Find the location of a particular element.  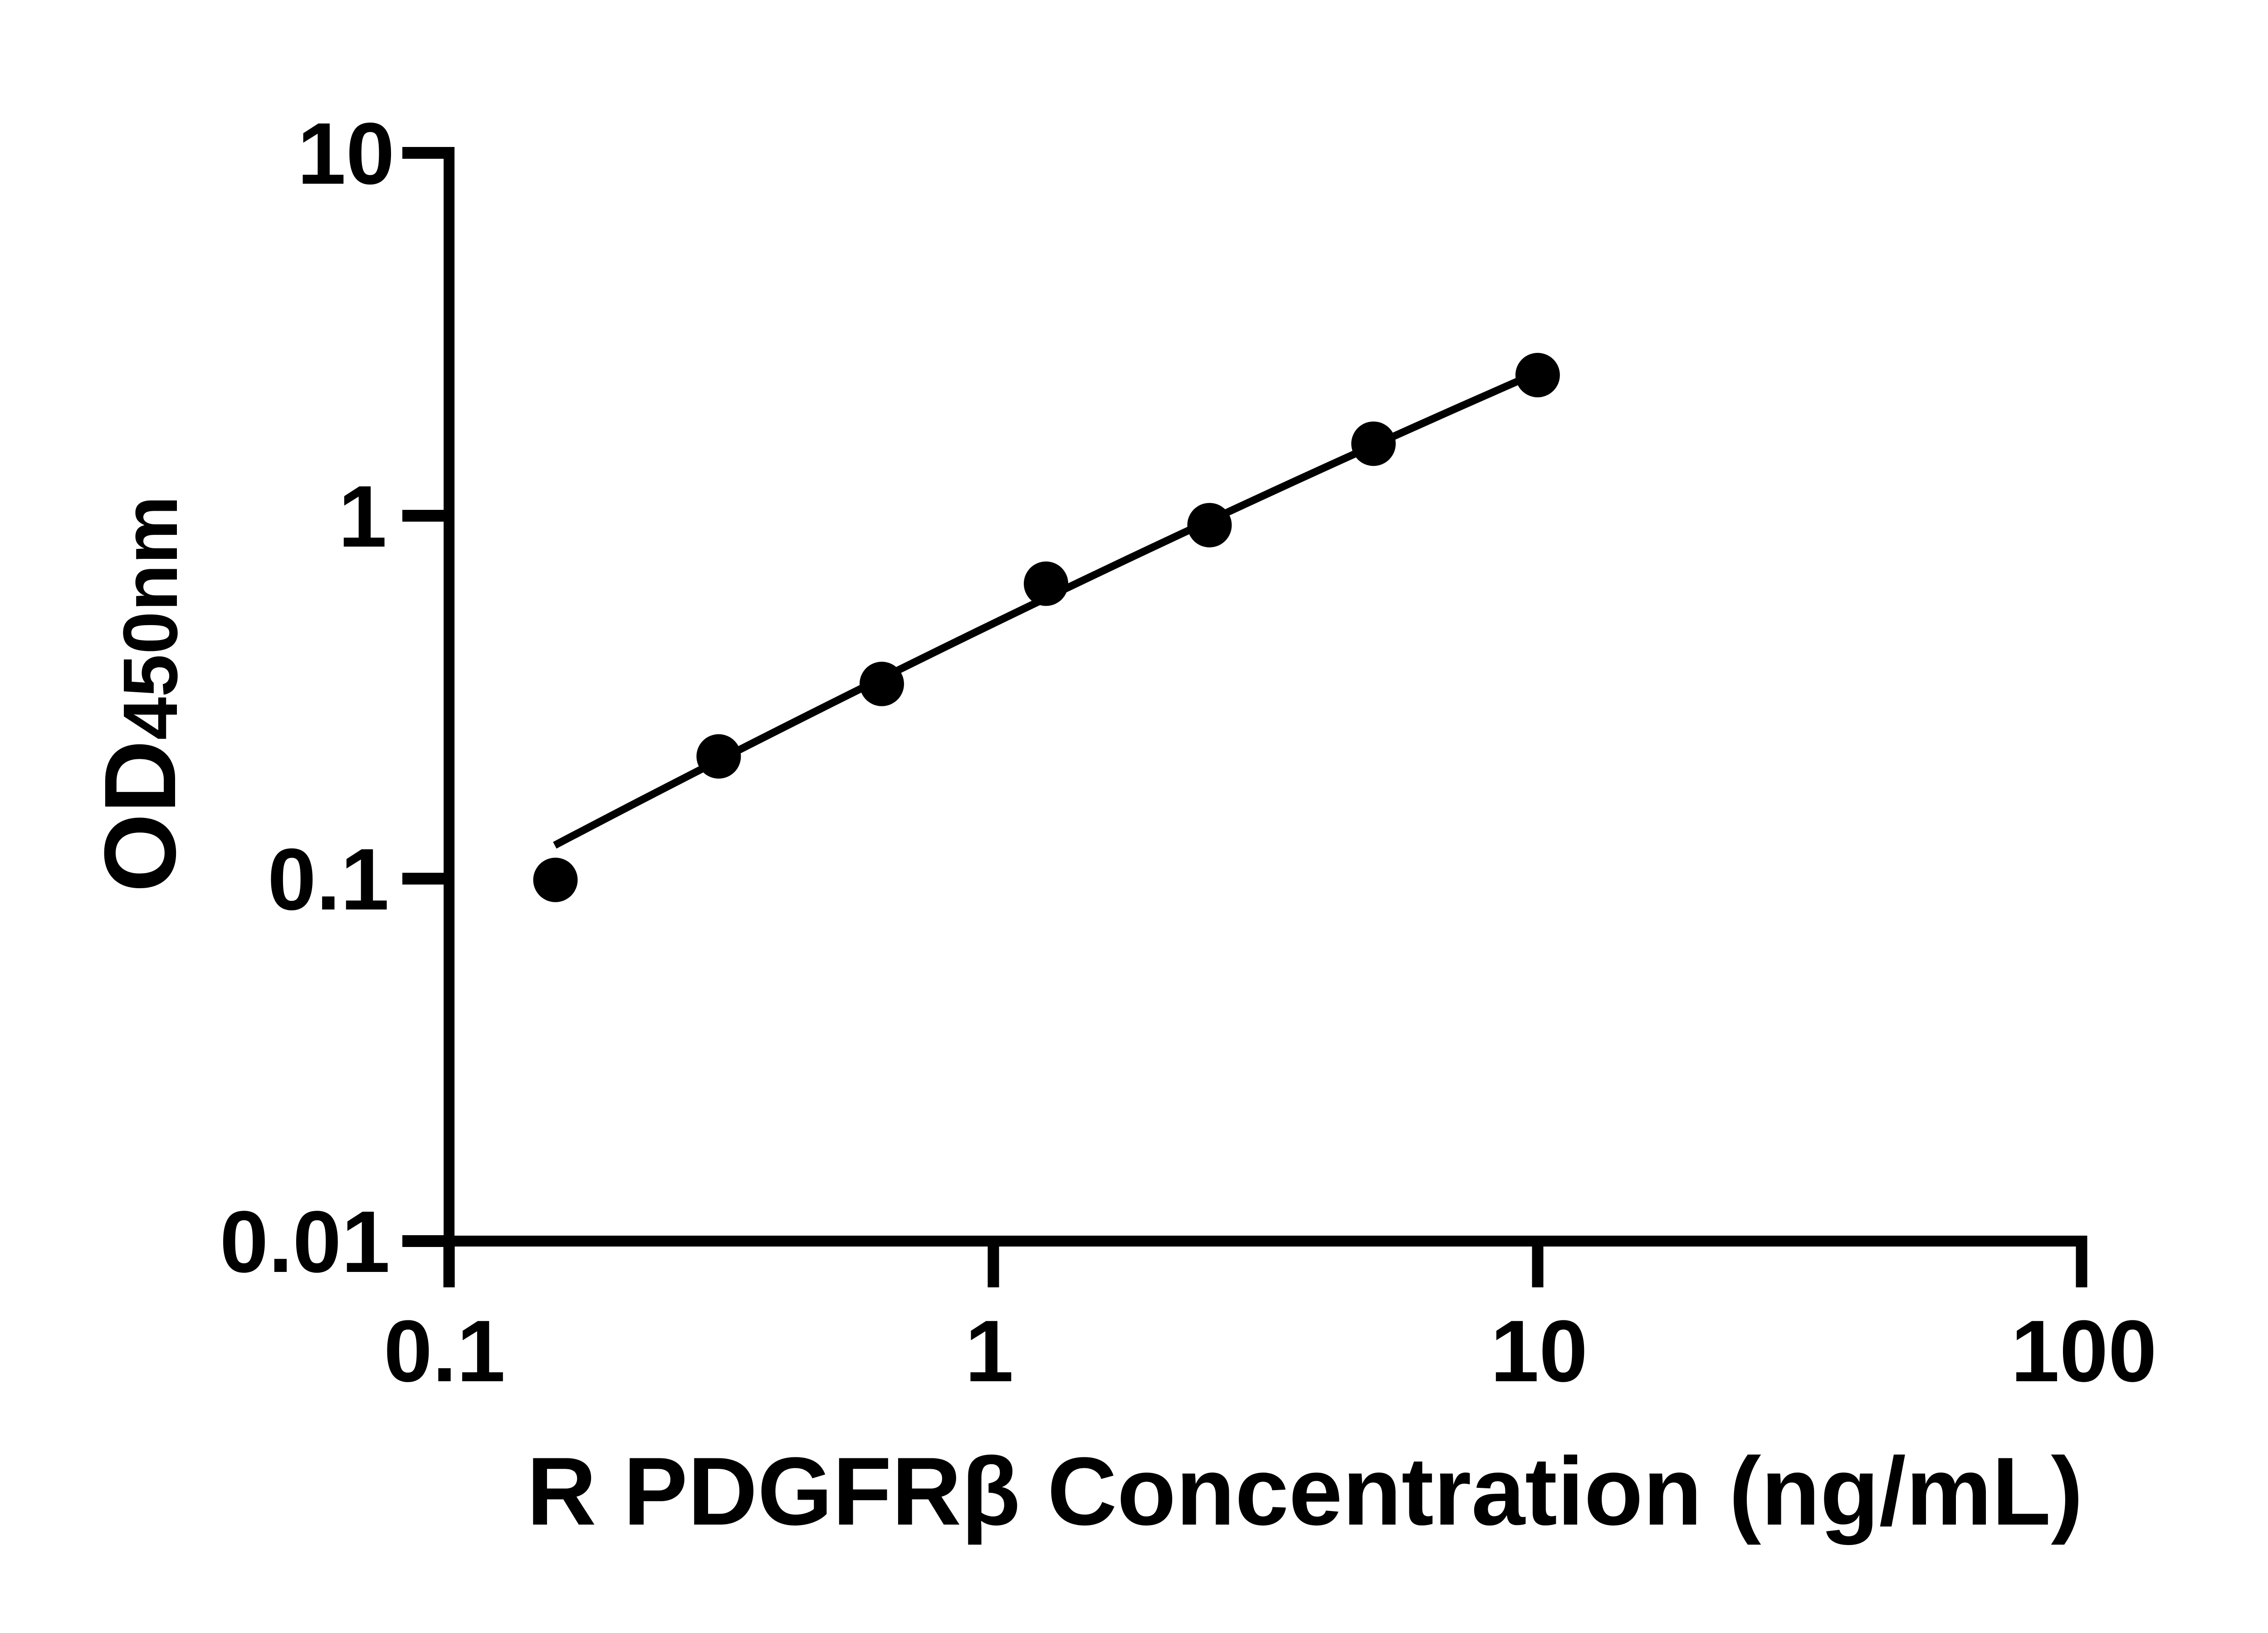

svg-text: R PDGFRβ Concentration (ng/mL) is located at coordinates (1305, 1491).